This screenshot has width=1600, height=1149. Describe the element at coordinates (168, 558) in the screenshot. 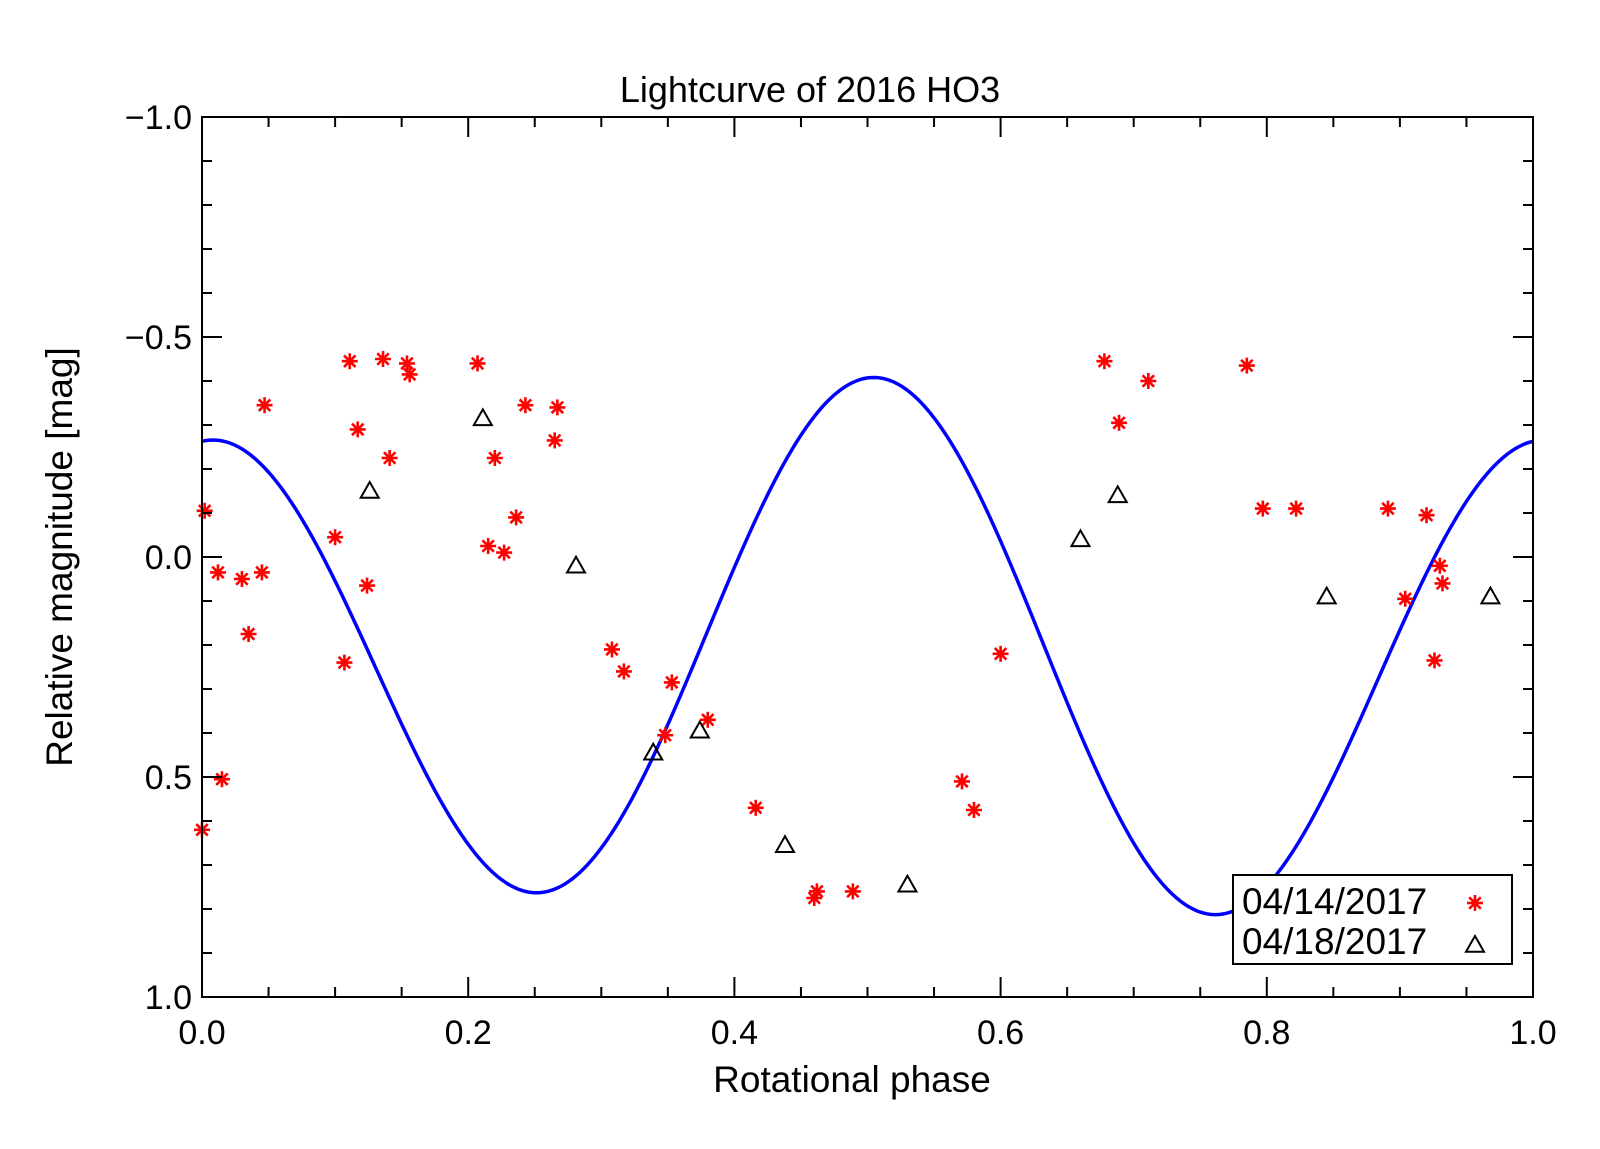

I see `y-tick-label: 0.0` at that location.